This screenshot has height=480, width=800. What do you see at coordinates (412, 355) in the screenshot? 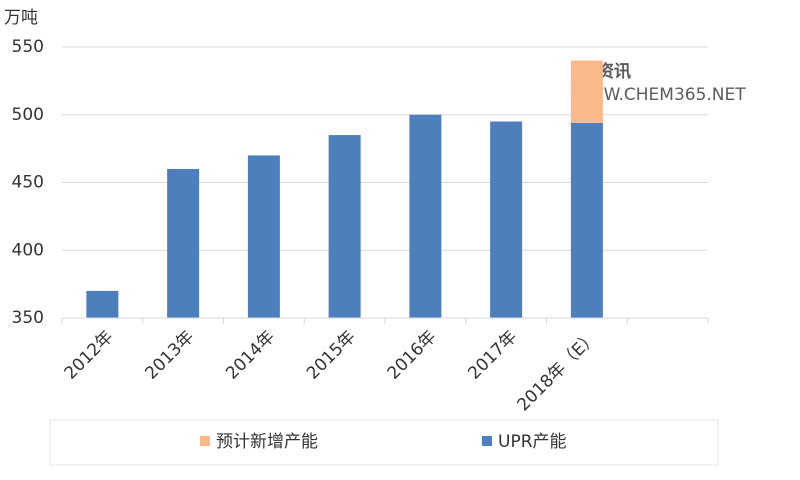
I see `x-tick-label: 2016年` at bounding box center [412, 355].